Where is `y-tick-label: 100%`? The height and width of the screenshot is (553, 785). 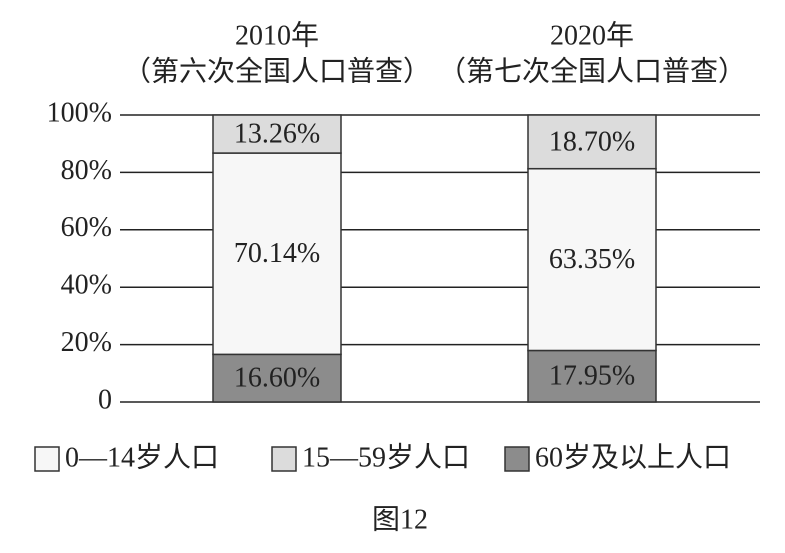
y-tick-label: 100% is located at coordinates (79, 112).